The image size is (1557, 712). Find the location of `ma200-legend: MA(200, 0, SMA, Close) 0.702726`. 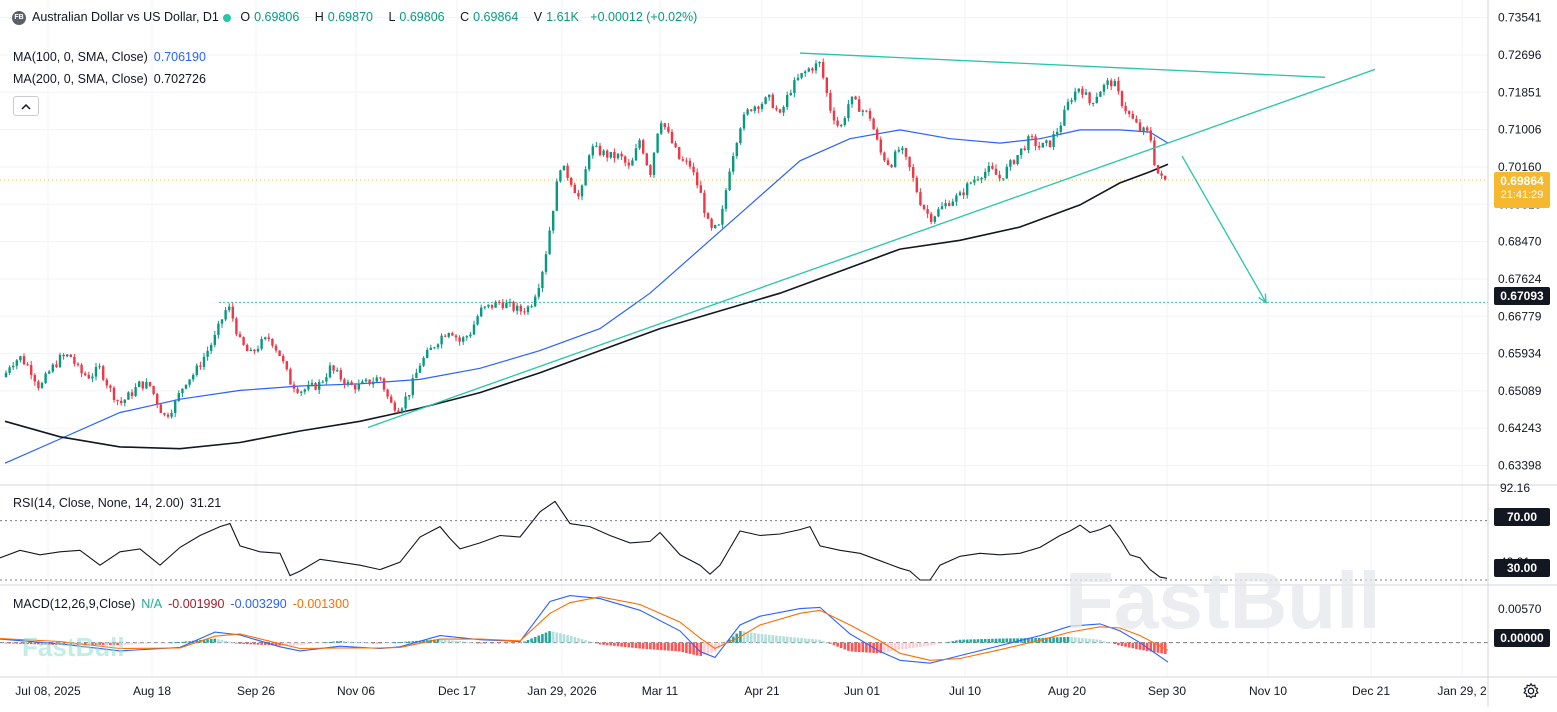

ma200-legend: MA(200, 0, SMA, Close) 0.702726 is located at coordinates (112, 79).